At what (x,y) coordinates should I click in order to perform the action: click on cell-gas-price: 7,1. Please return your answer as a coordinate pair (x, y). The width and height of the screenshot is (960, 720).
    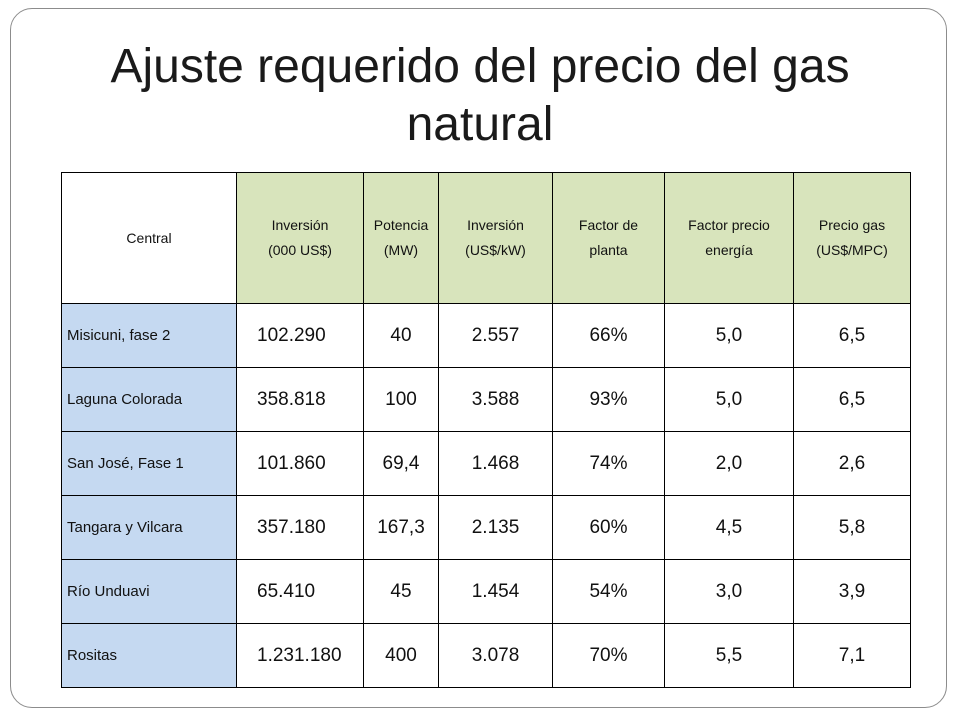
    Looking at the image, I should click on (852, 655).